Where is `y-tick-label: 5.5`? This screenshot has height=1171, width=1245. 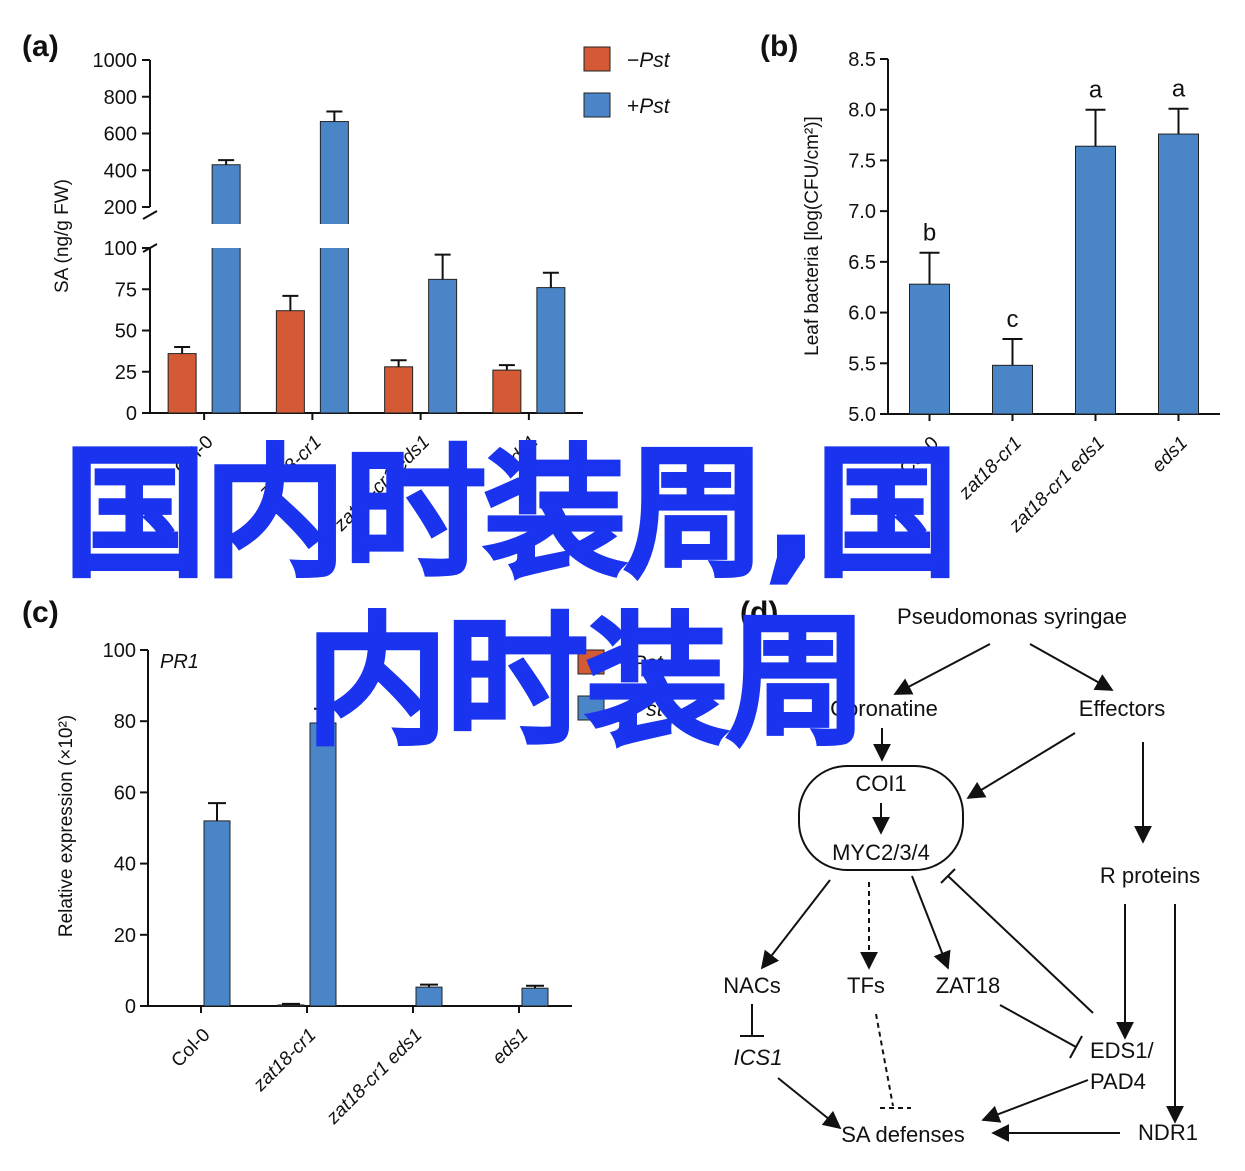 y-tick-label: 5.5 is located at coordinates (862, 364).